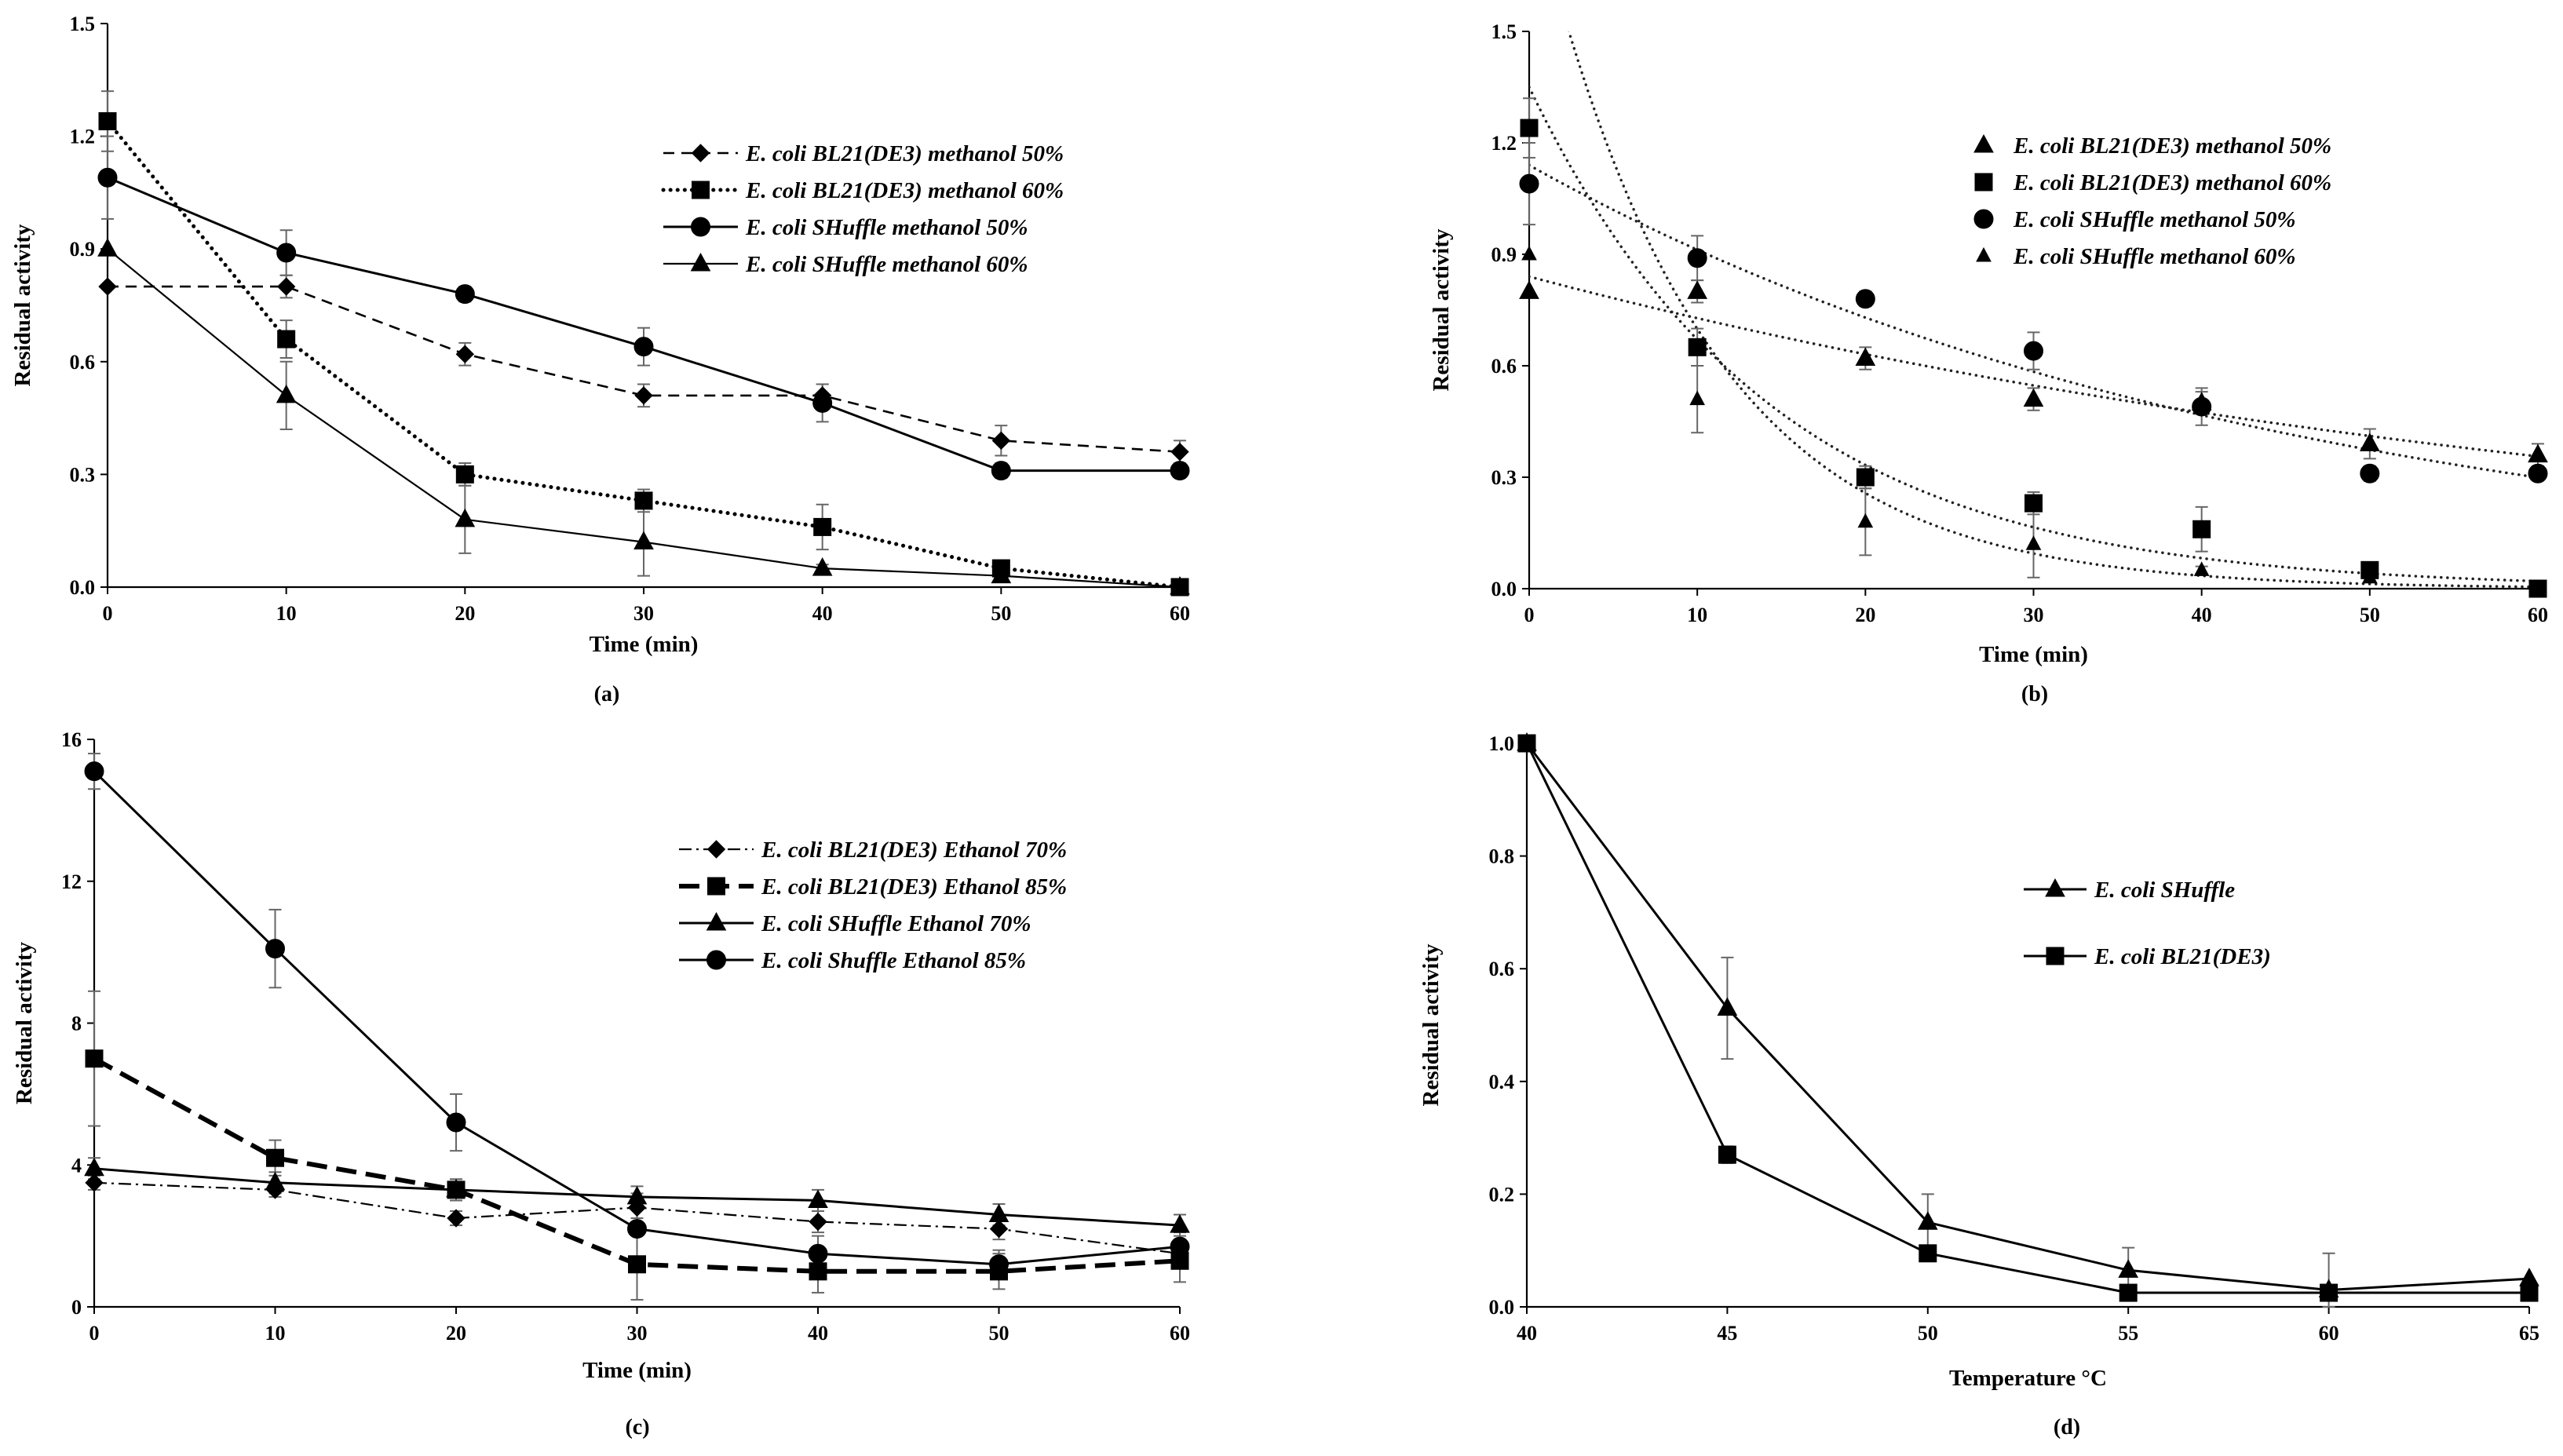 This screenshot has height=1456, width=2563. What do you see at coordinates (2164, 890) in the screenshot?
I see `legend-label: E. coli SHuffle` at bounding box center [2164, 890].